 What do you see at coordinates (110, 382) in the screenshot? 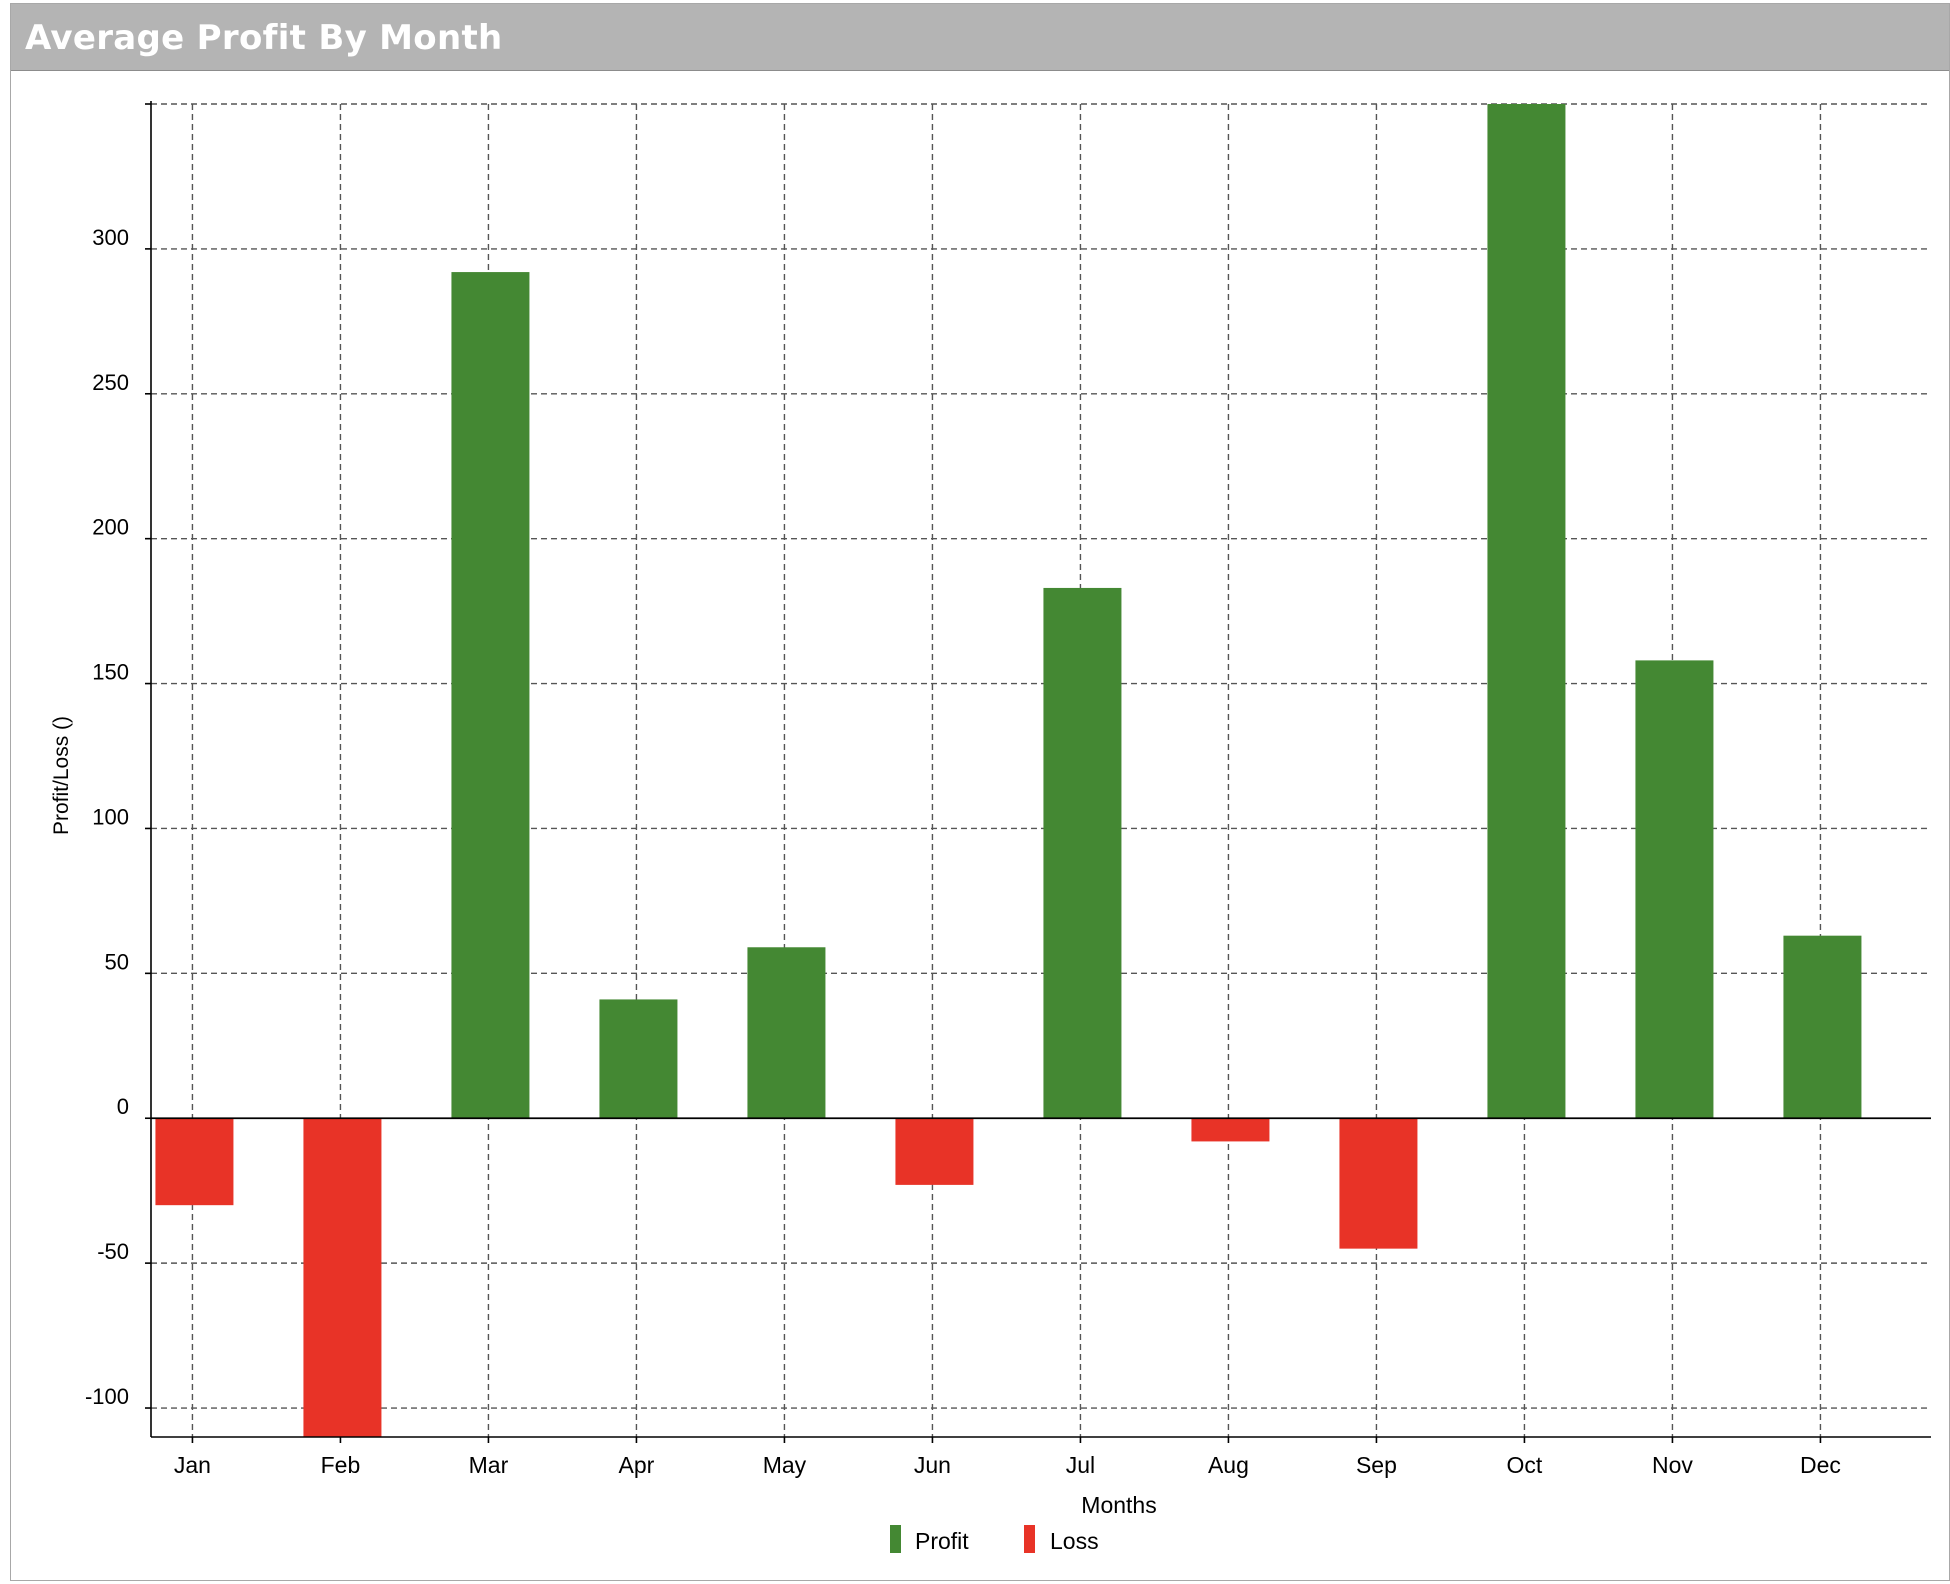
I see `y-tick-label: 250` at bounding box center [110, 382].